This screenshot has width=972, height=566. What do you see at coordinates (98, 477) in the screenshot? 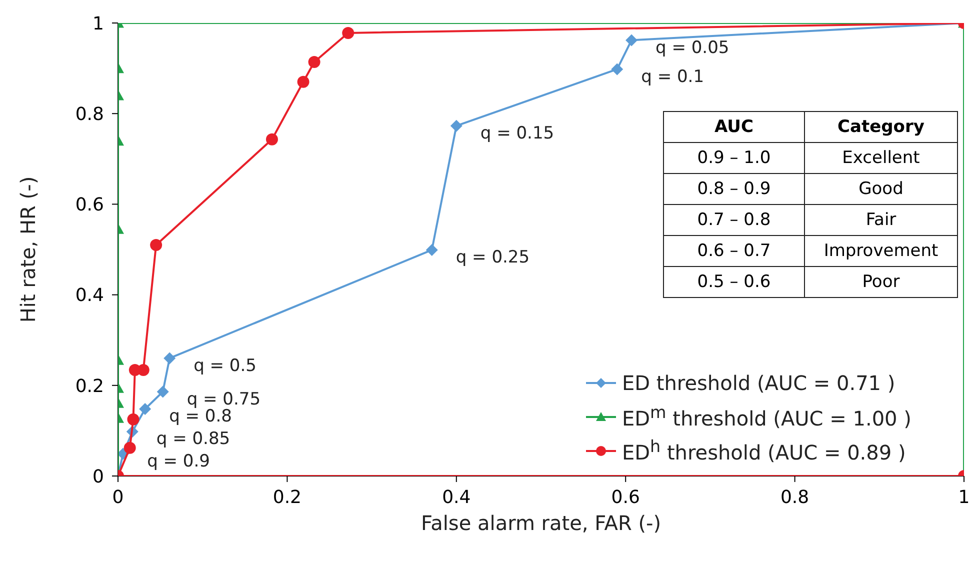
I see `y-tick-label: 0` at bounding box center [98, 477].